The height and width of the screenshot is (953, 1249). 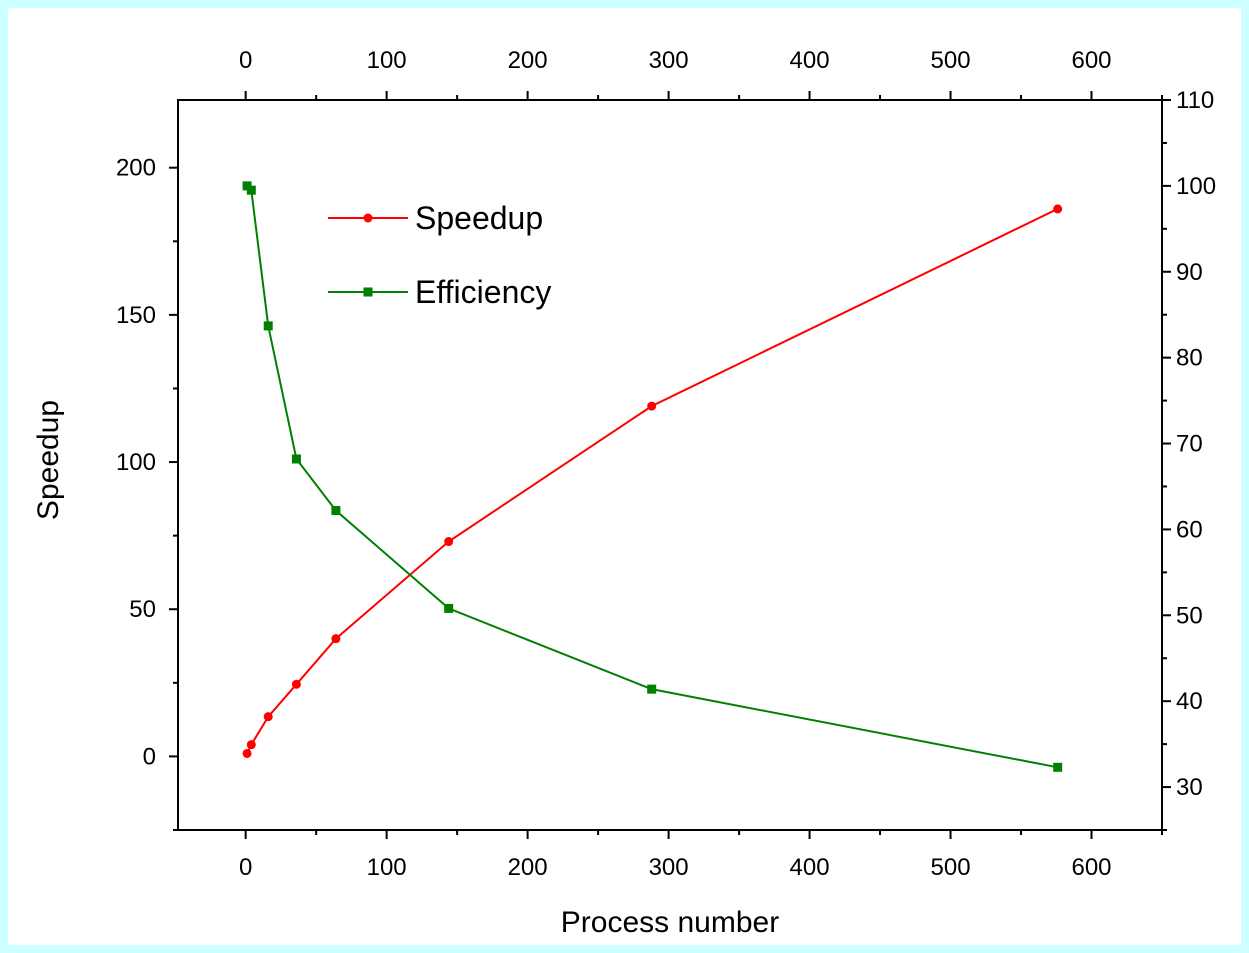 I want to click on x-tick-label: 400, so click(x=810, y=867).